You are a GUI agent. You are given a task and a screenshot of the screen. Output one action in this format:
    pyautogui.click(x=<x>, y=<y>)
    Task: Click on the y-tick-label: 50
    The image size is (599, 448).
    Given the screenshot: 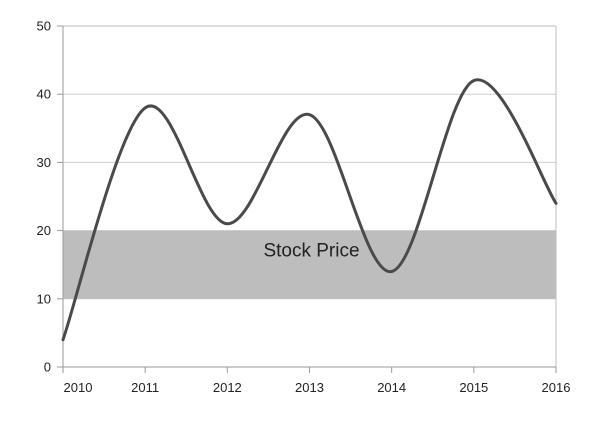 What is the action you would take?
    pyautogui.click(x=44, y=26)
    